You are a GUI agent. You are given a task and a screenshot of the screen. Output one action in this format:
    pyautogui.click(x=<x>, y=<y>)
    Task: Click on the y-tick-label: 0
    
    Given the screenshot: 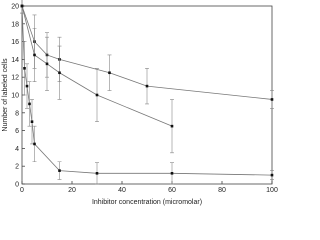 What is the action you would take?
    pyautogui.click(x=17, y=185)
    